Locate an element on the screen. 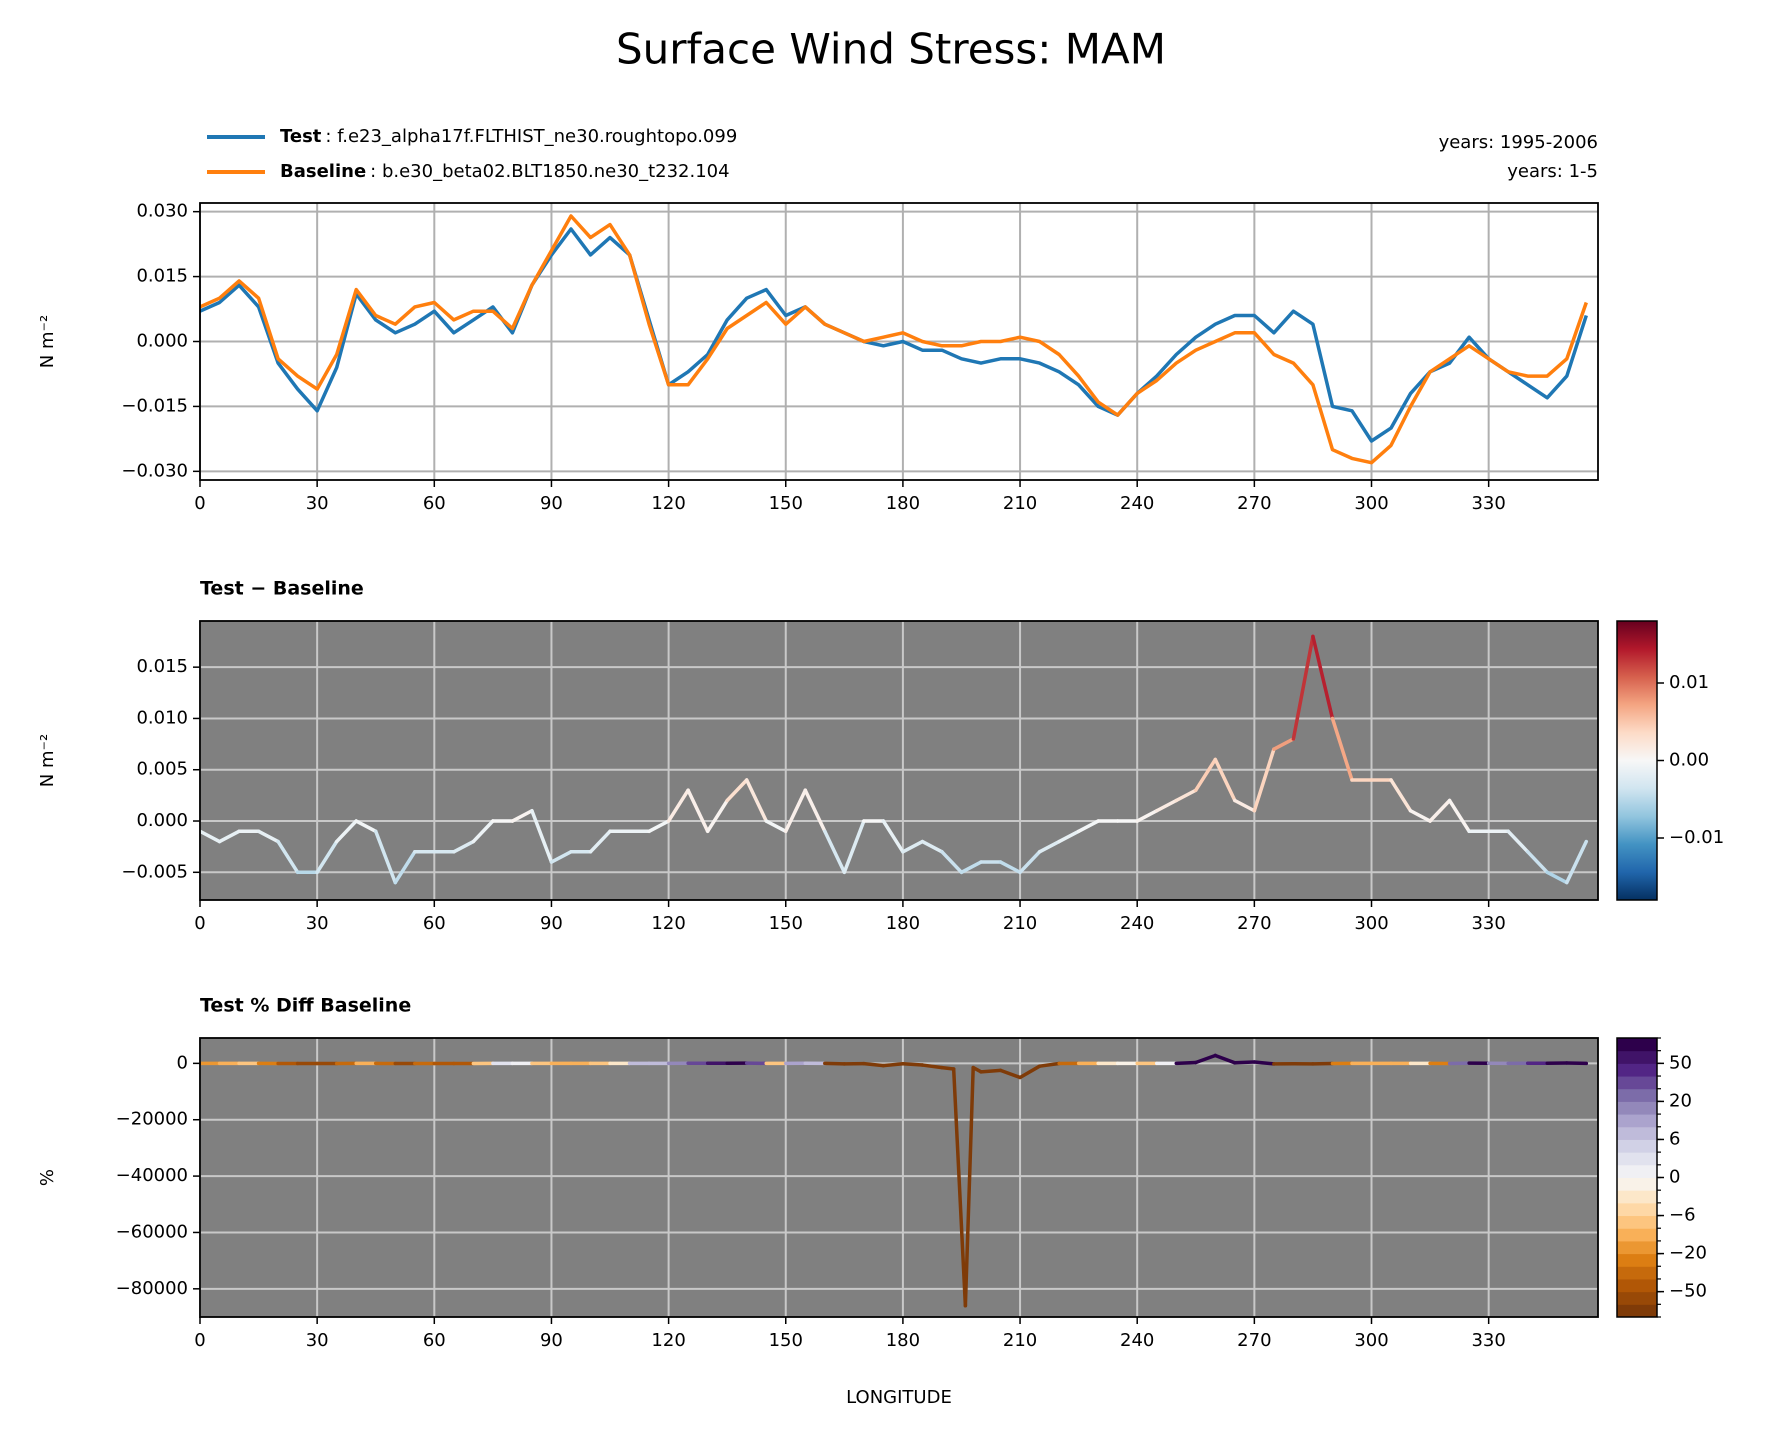 This screenshot has width=1783, height=1433. colorbar-frame is located at coordinates (1637, 1177).